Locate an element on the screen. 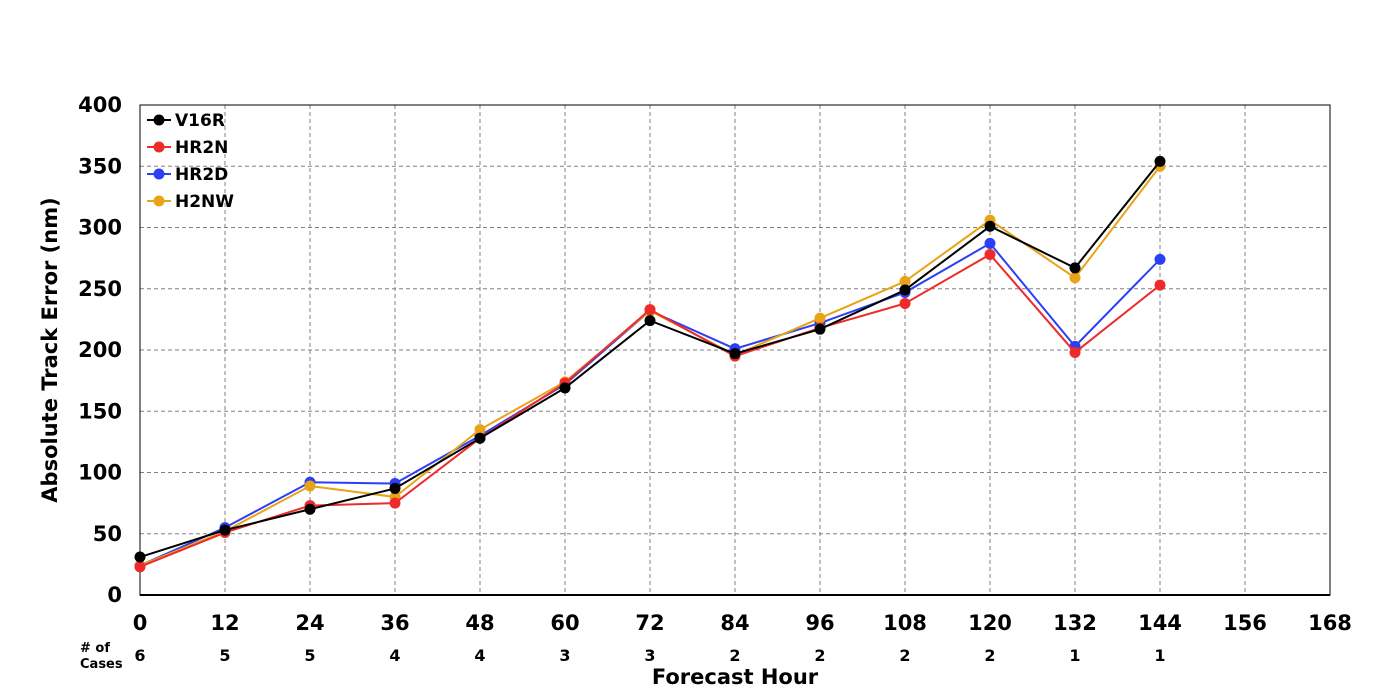 Image resolution: width=1400 pixels, height=700 pixels. y-tick-label: 50 is located at coordinates (107, 534).